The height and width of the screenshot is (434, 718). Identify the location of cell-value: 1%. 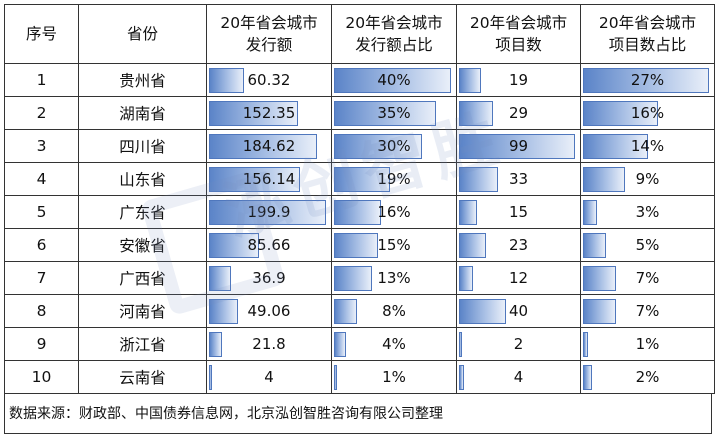
(647, 343).